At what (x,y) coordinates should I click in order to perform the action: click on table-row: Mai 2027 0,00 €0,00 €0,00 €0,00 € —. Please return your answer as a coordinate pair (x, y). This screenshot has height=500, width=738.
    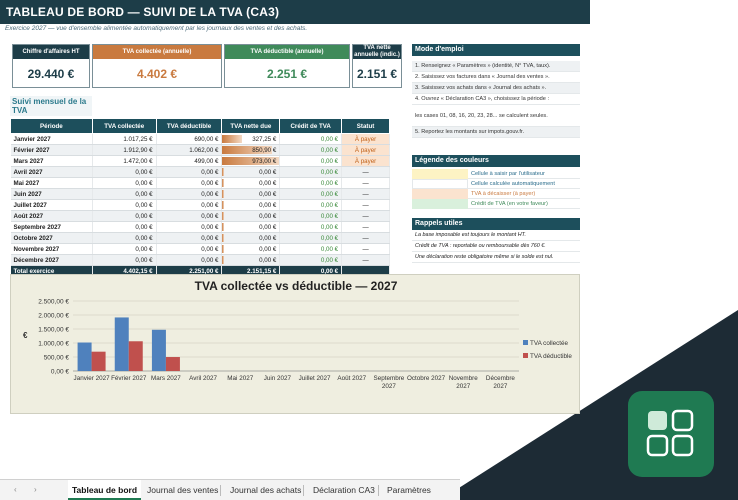
    Looking at the image, I should click on (200, 183).